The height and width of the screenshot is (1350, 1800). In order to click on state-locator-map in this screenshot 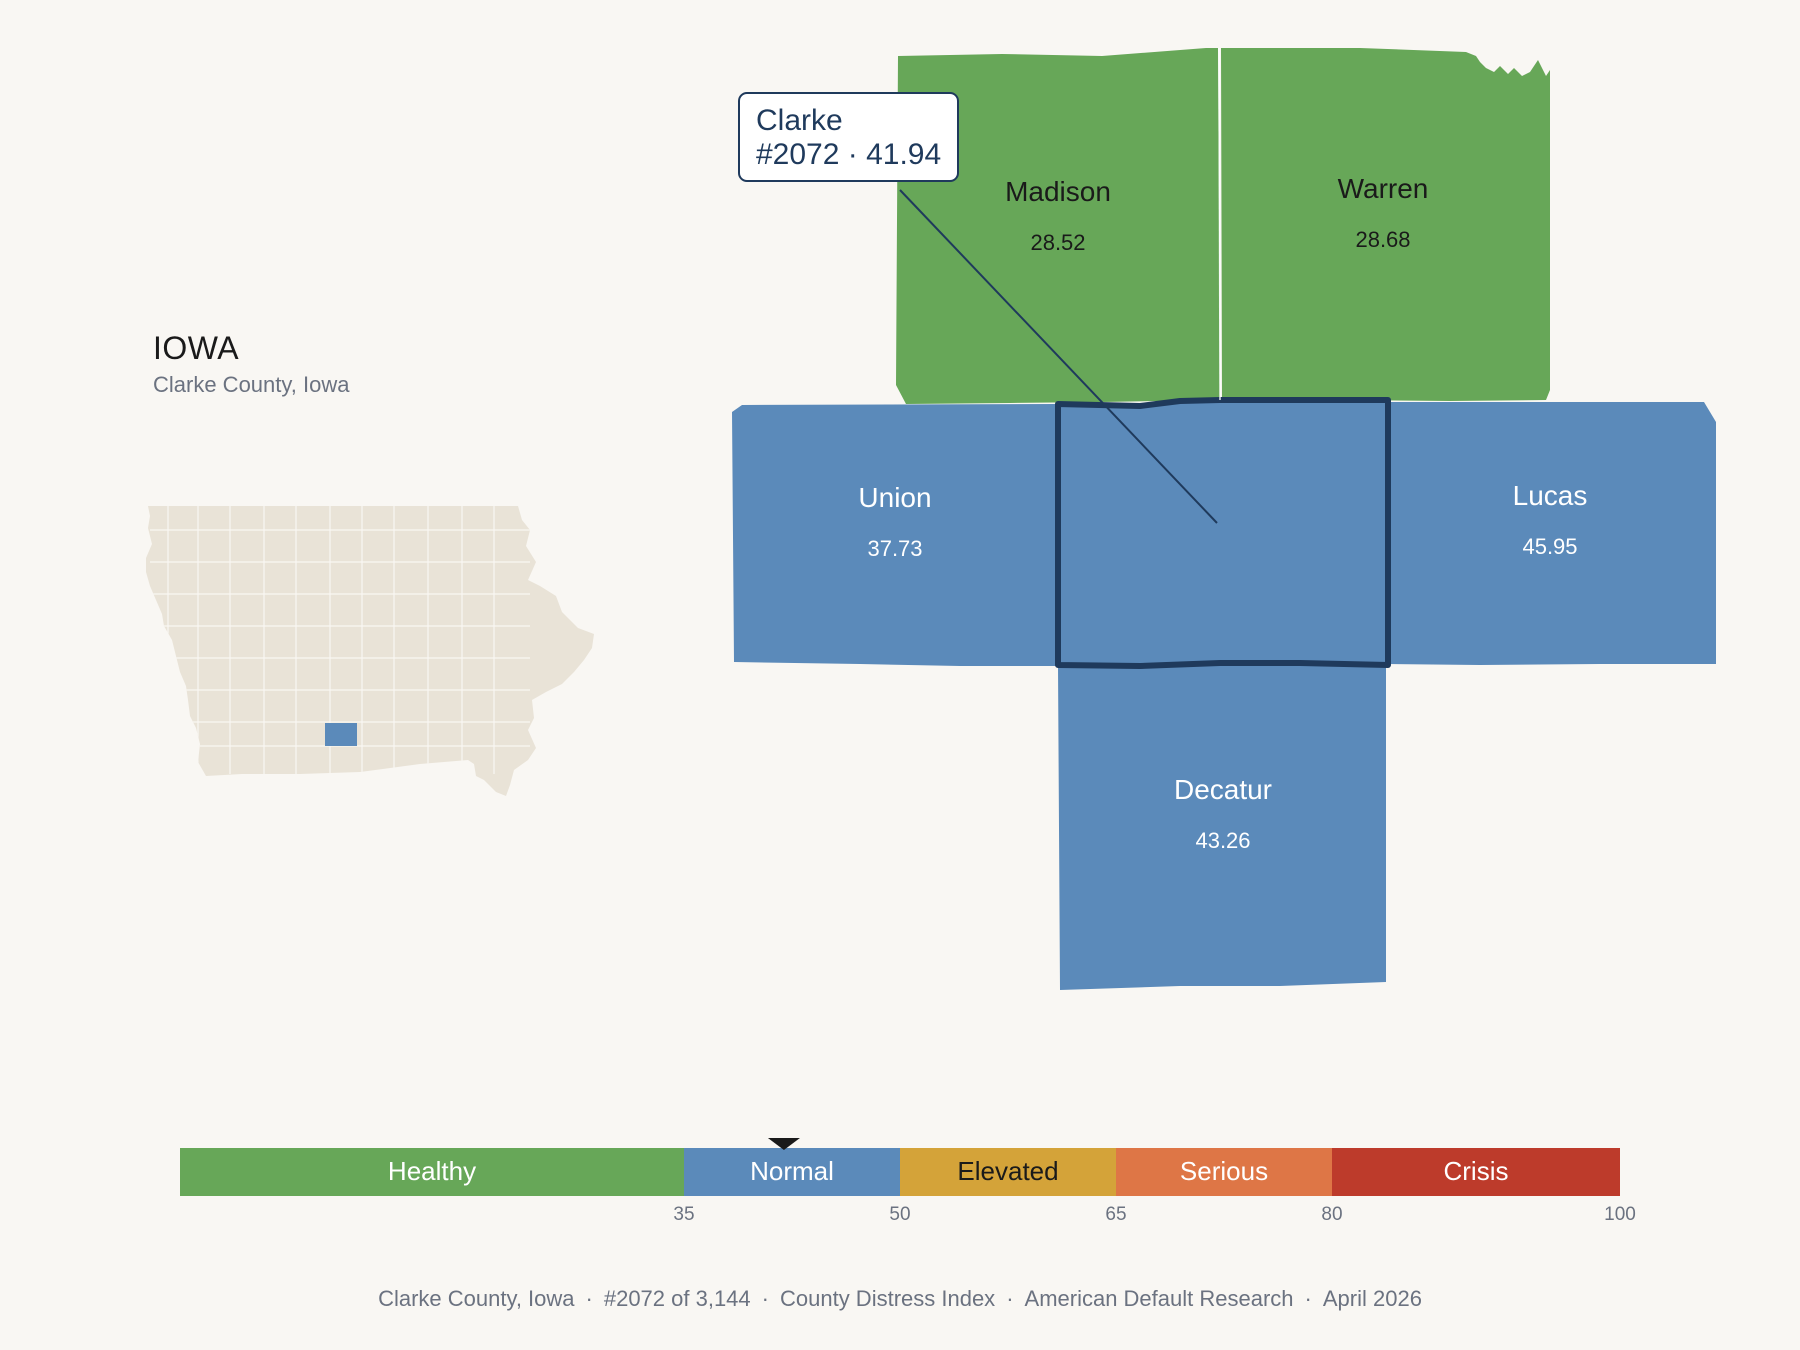, I will do `click(370, 651)`.